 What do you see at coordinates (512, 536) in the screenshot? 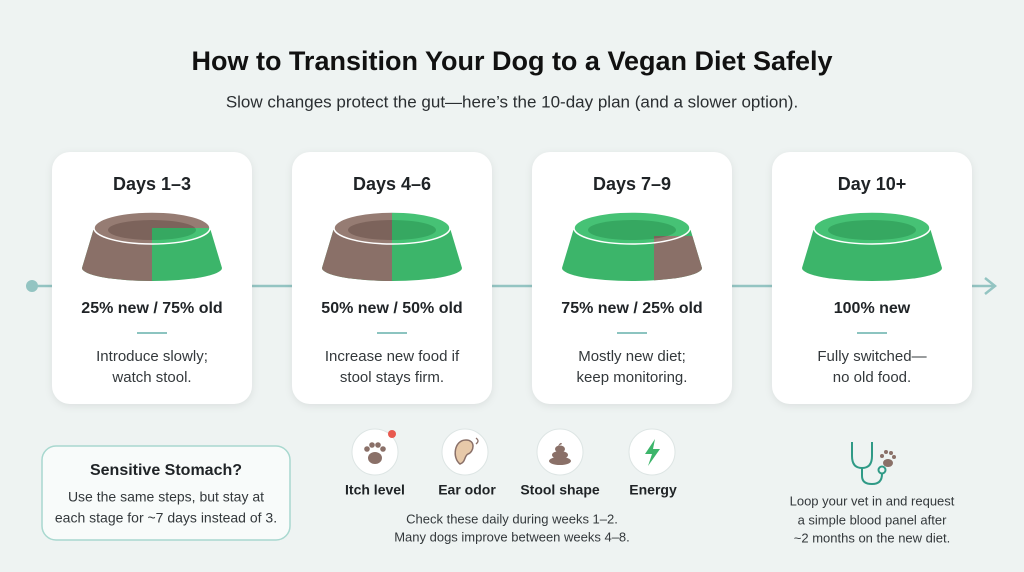
I see `monitor-note: Many dogs improve between weeks 4–8.` at bounding box center [512, 536].